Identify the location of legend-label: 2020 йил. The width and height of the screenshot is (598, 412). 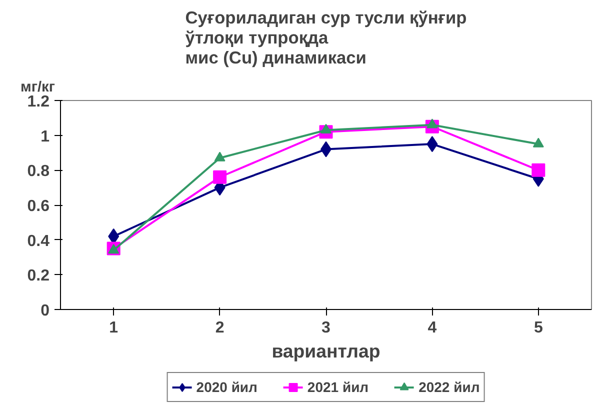
(227, 387).